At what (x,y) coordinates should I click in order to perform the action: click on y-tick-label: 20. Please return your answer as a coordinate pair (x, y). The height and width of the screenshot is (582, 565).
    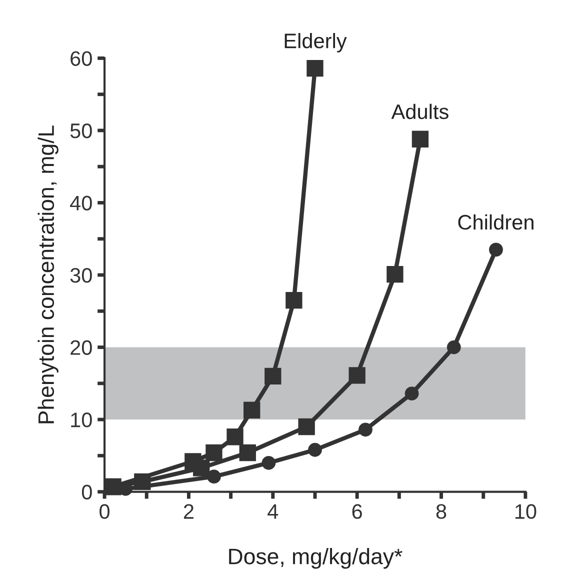
    Looking at the image, I should click on (81, 348).